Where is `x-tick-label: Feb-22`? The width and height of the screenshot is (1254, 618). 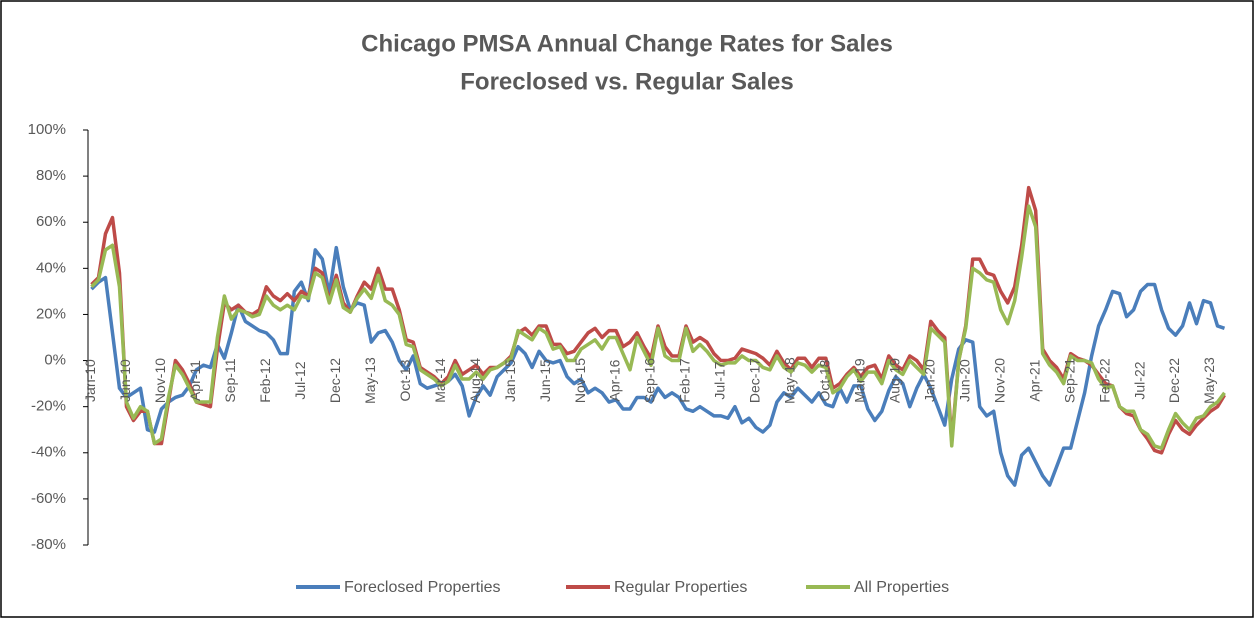 x-tick-label: Feb-22 is located at coordinates (1104, 380).